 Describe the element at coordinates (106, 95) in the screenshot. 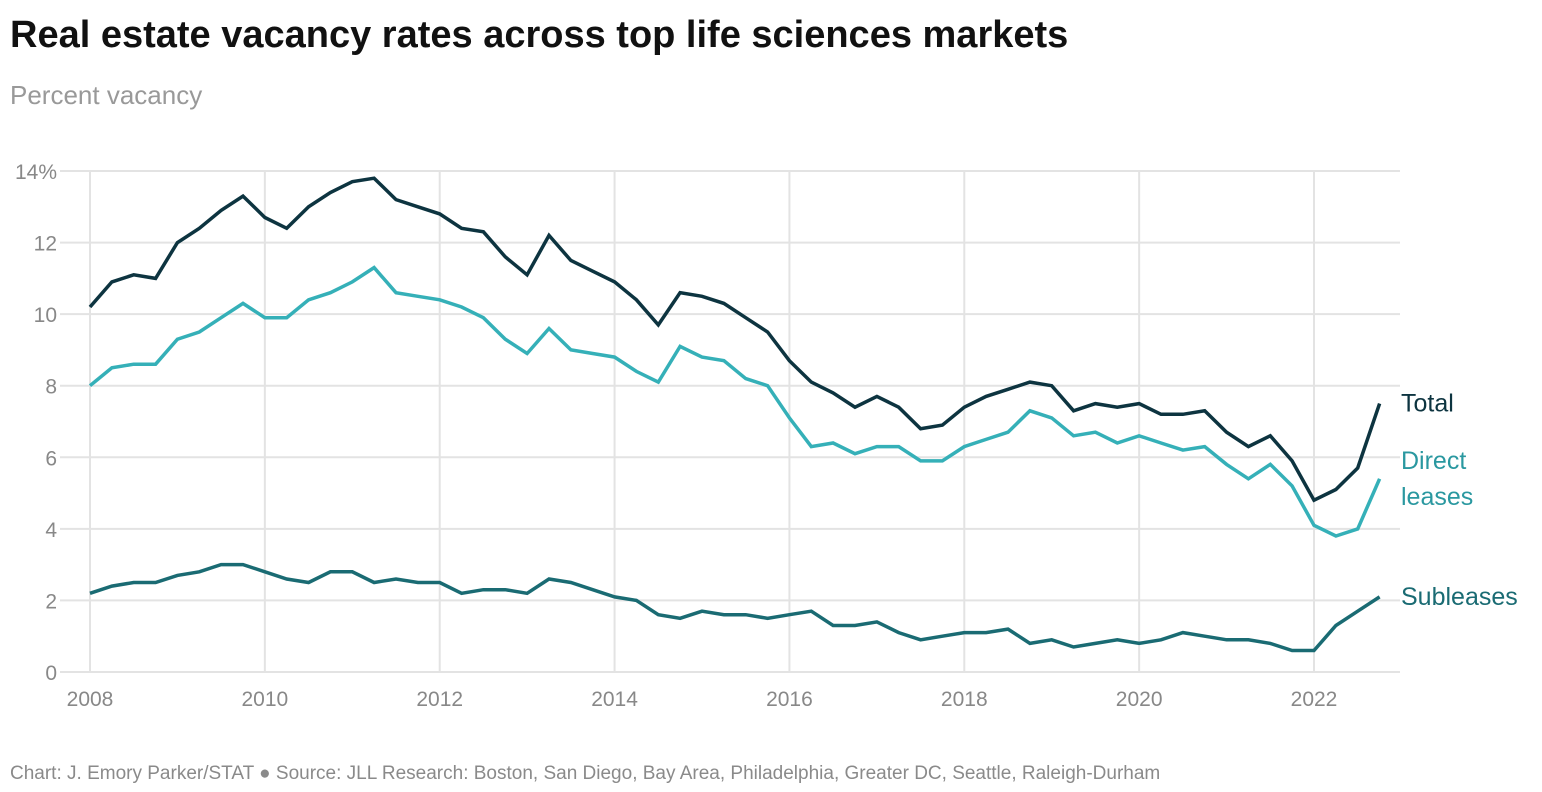

I see `chart-subtitle: Percent vacancy` at that location.